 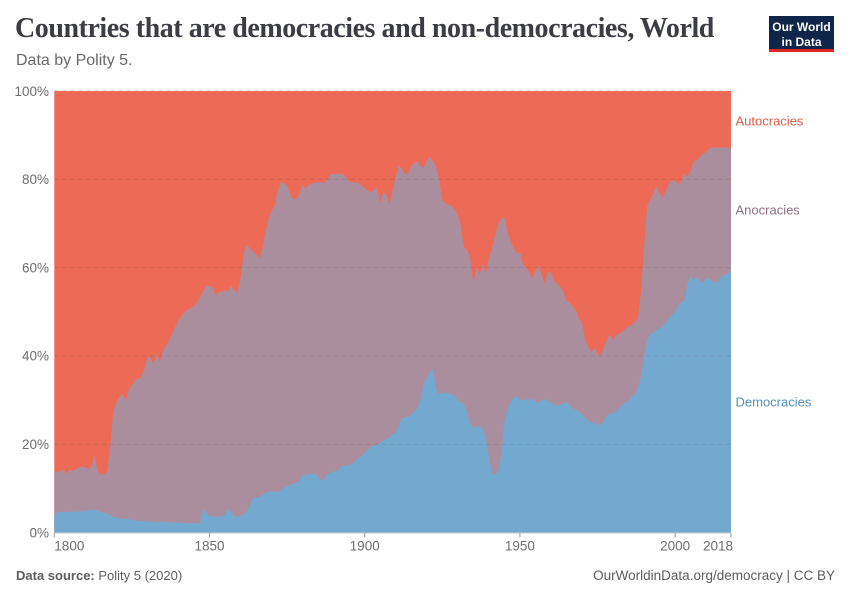 I want to click on svg-text: 60%, so click(x=35, y=267).